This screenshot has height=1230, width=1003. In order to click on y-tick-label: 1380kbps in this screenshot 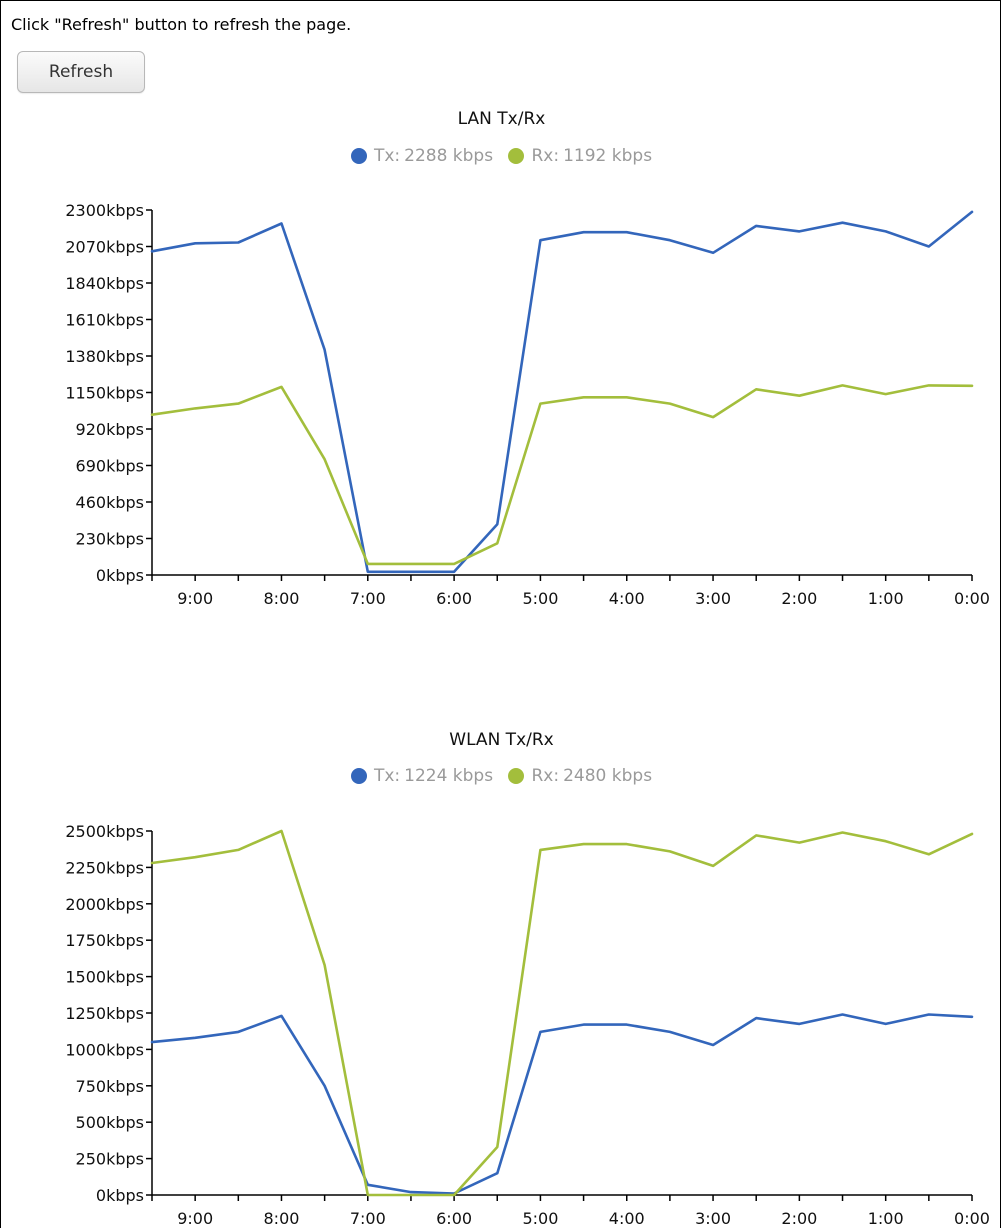, I will do `click(104, 356)`.